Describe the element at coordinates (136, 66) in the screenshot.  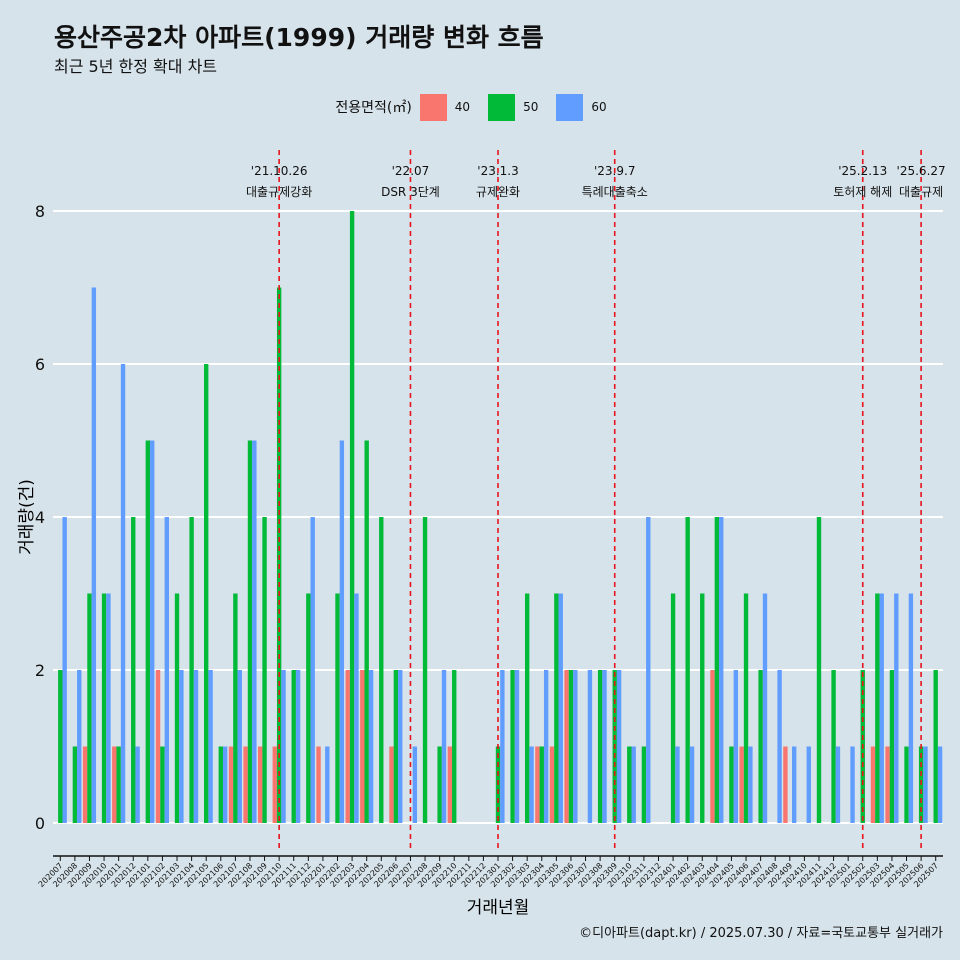
I see `chart-subtitle: 최근 5년 한정 확대 차트` at that location.